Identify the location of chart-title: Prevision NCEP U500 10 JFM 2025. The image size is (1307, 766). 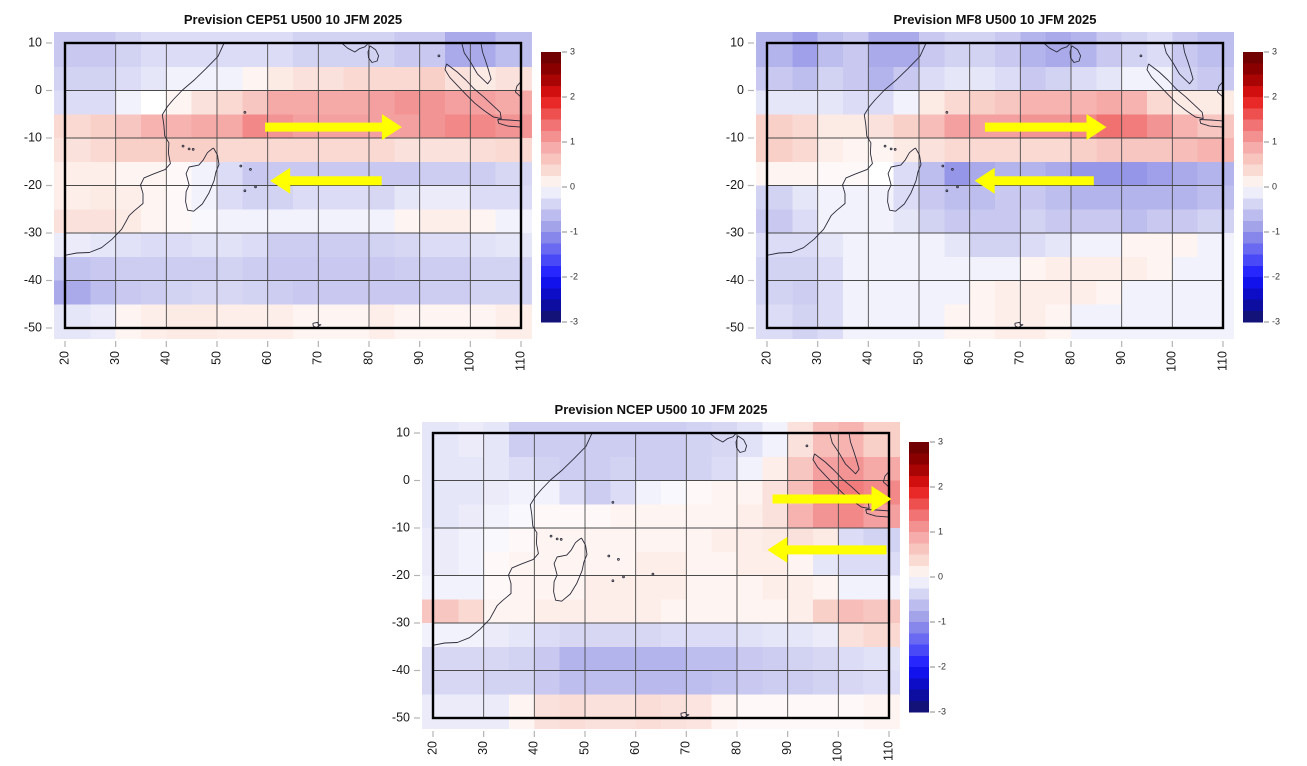
(661, 409).